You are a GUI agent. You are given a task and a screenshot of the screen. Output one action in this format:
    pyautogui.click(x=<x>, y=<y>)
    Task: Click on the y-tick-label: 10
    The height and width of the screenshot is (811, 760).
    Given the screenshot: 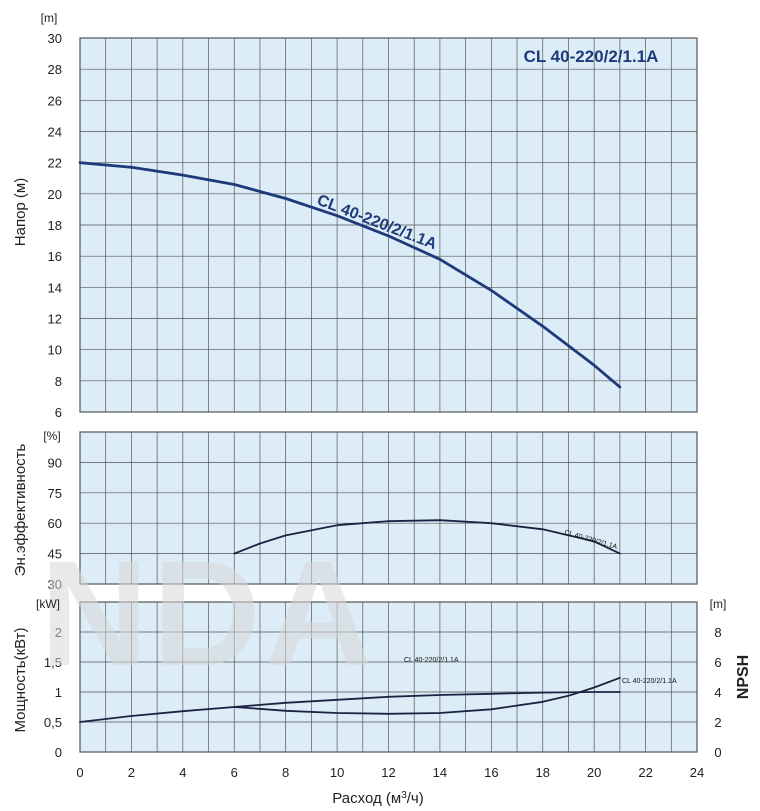 What is the action you would take?
    pyautogui.click(x=55, y=350)
    